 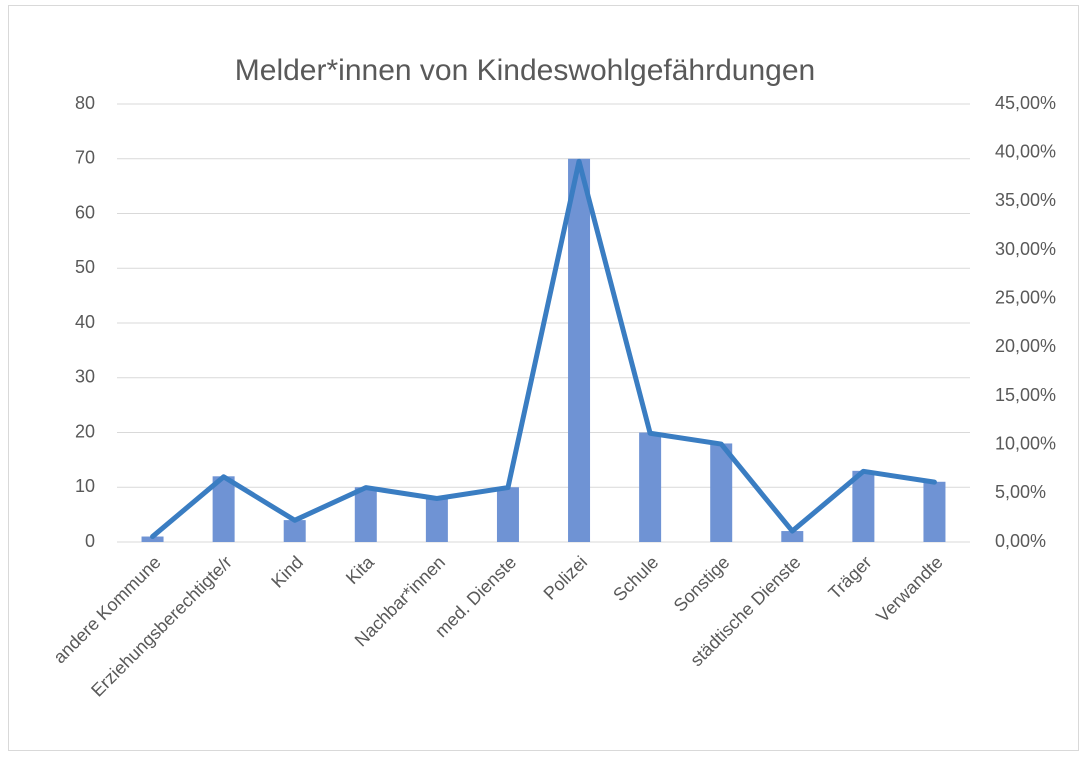 I want to click on y-tick-label: 60, so click(x=85, y=212).